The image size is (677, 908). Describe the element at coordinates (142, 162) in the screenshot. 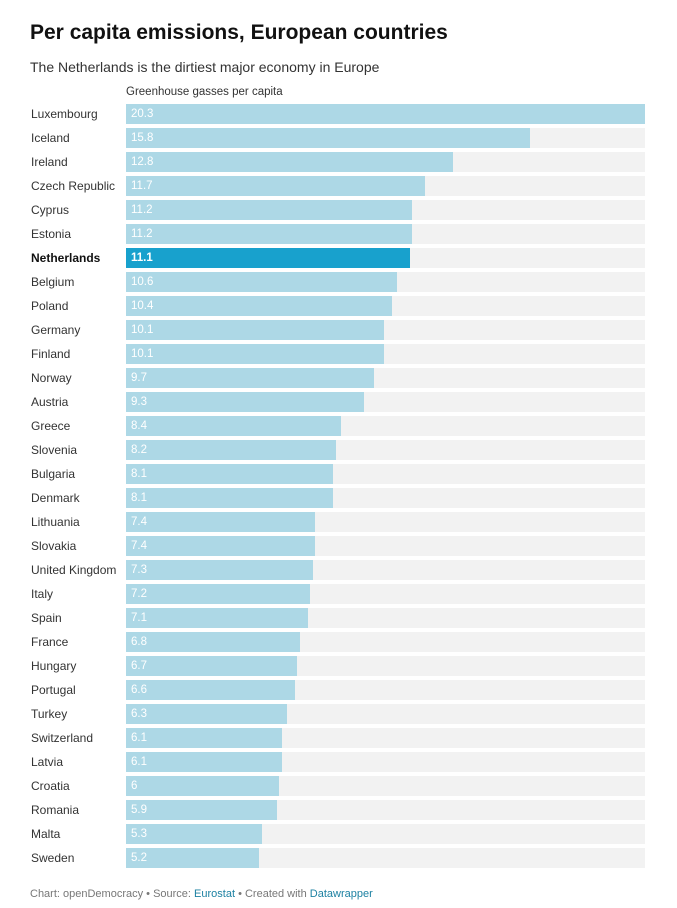

I see `value-label: 12.8` at that location.